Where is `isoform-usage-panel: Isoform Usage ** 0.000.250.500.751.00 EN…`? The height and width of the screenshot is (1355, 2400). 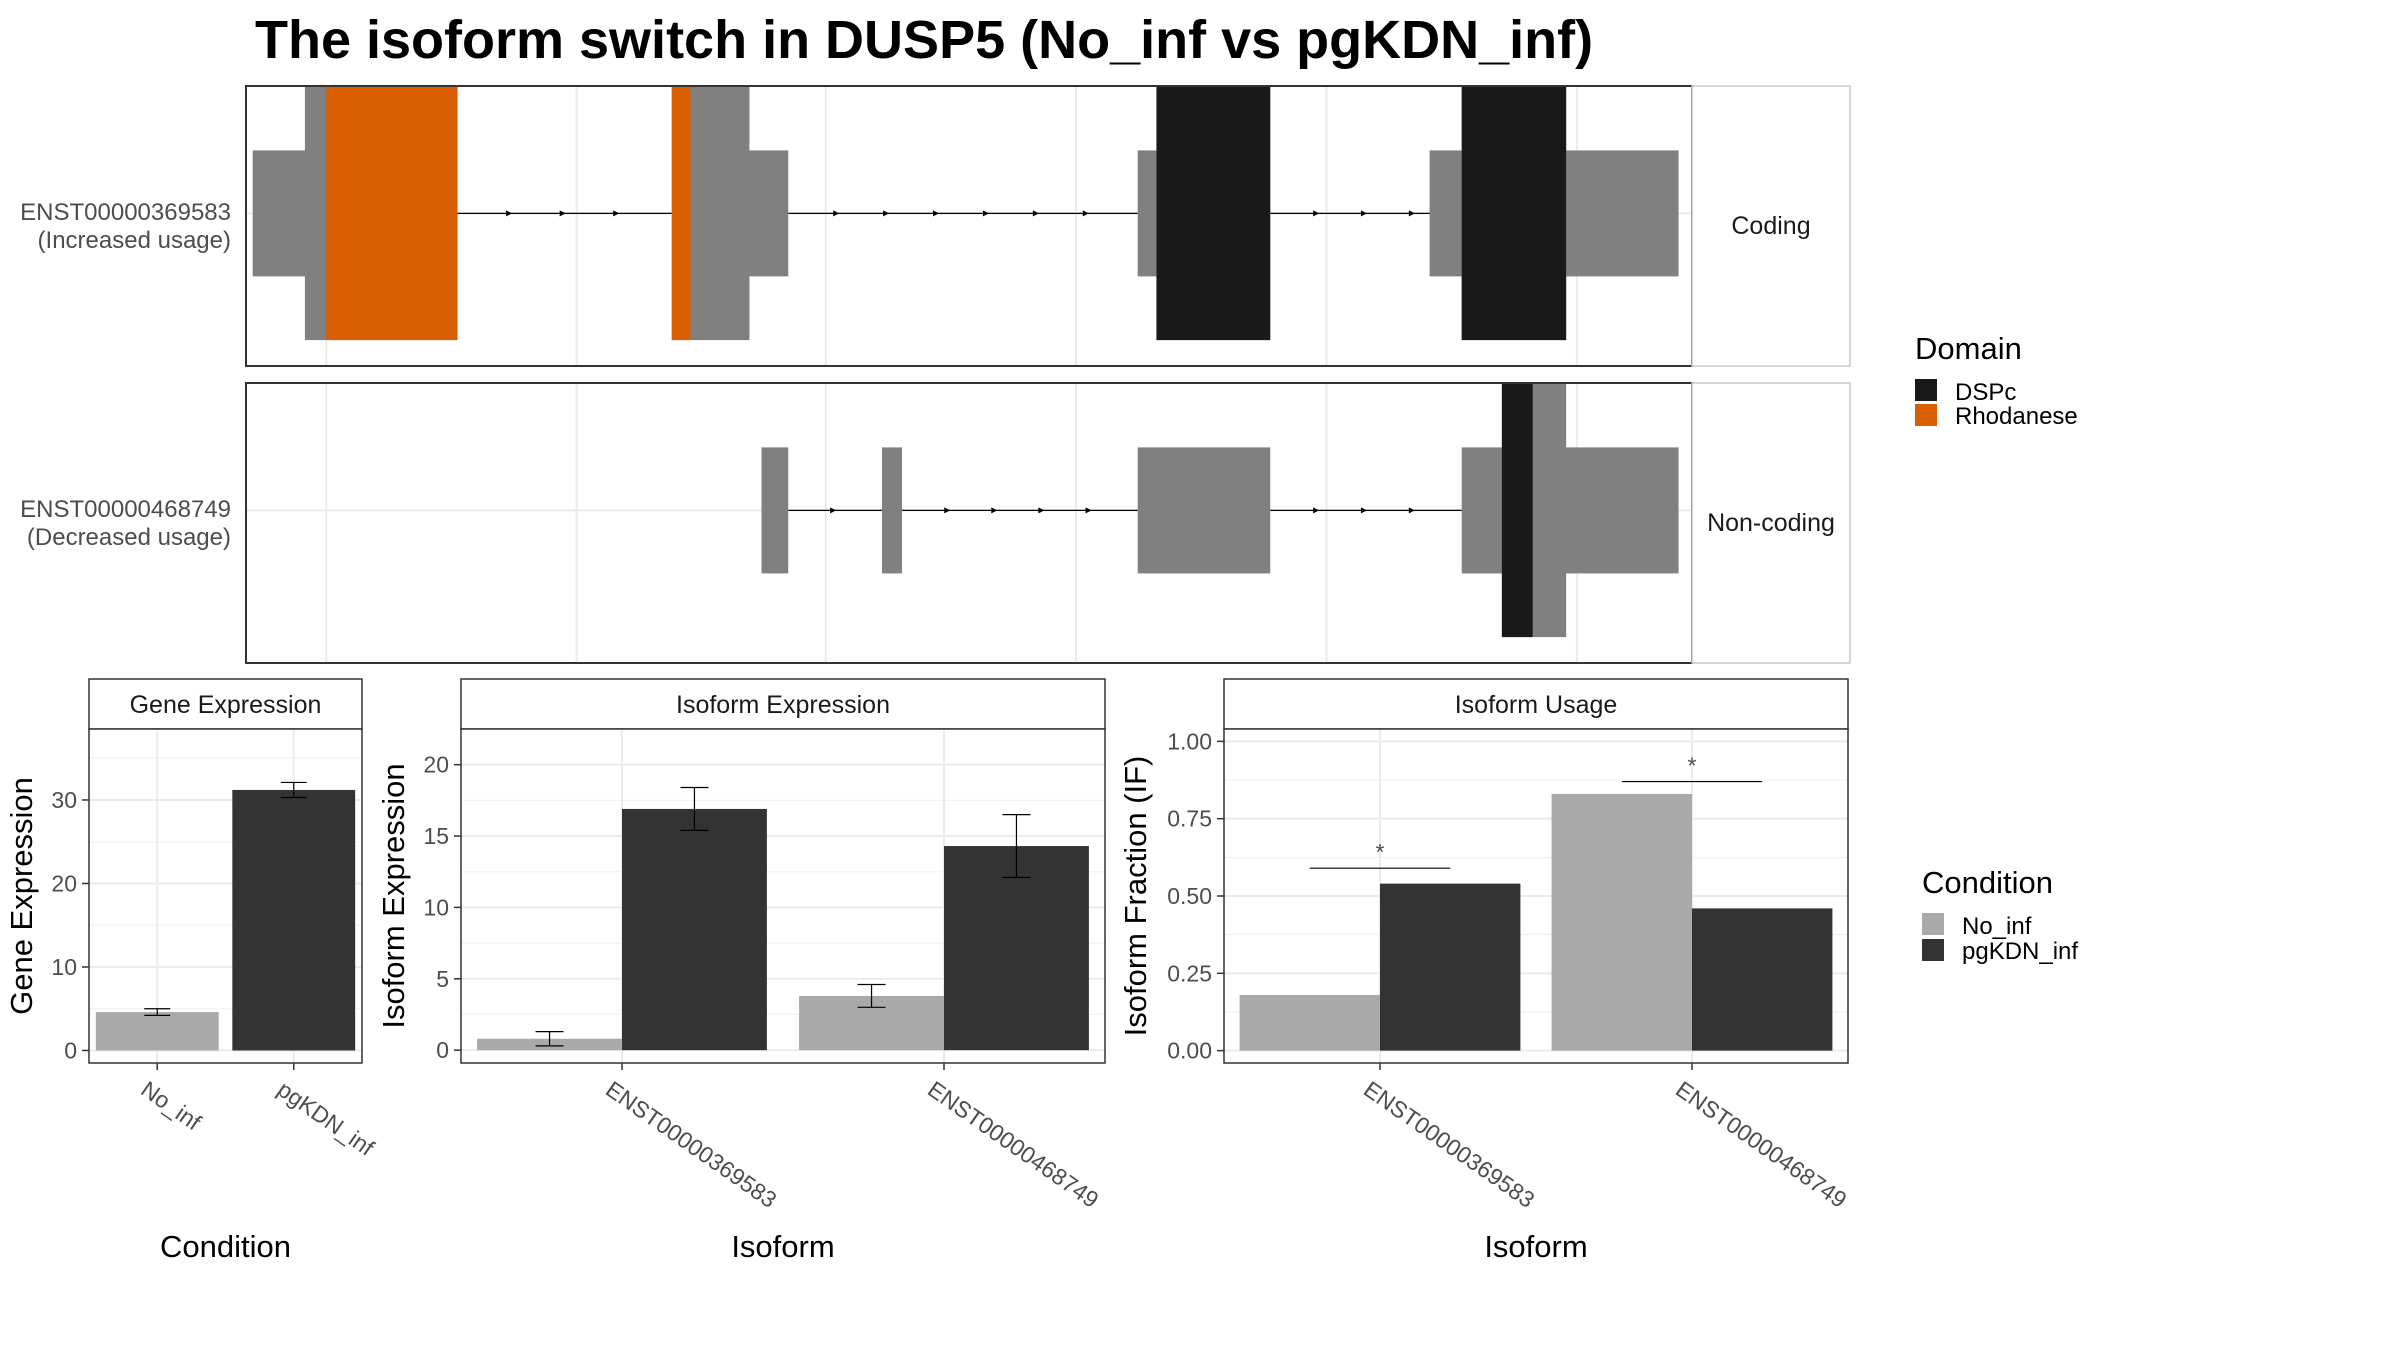
isoform-usage-panel: Isoform Usage ** 0.000.250.500.751.00 EN… is located at coordinates (1485, 971).